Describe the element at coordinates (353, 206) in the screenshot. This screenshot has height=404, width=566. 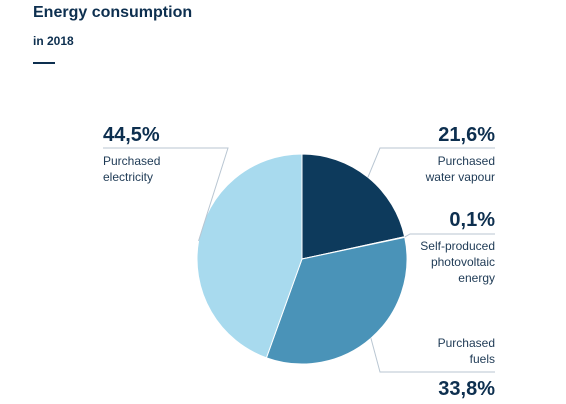
I see `pie-slice-purchased-water-vapour` at that location.